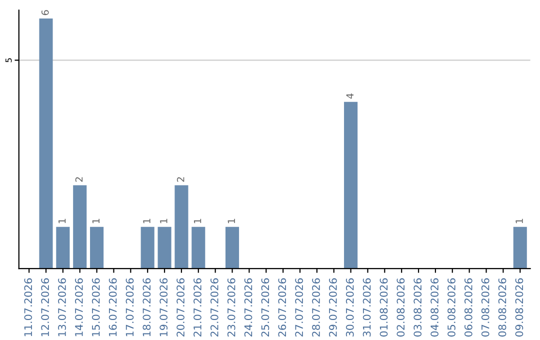 This screenshot has width=540, height=340. What do you see at coordinates (282, 307) in the screenshot?
I see `x-tick-label: 26.07.2026` at bounding box center [282, 307].